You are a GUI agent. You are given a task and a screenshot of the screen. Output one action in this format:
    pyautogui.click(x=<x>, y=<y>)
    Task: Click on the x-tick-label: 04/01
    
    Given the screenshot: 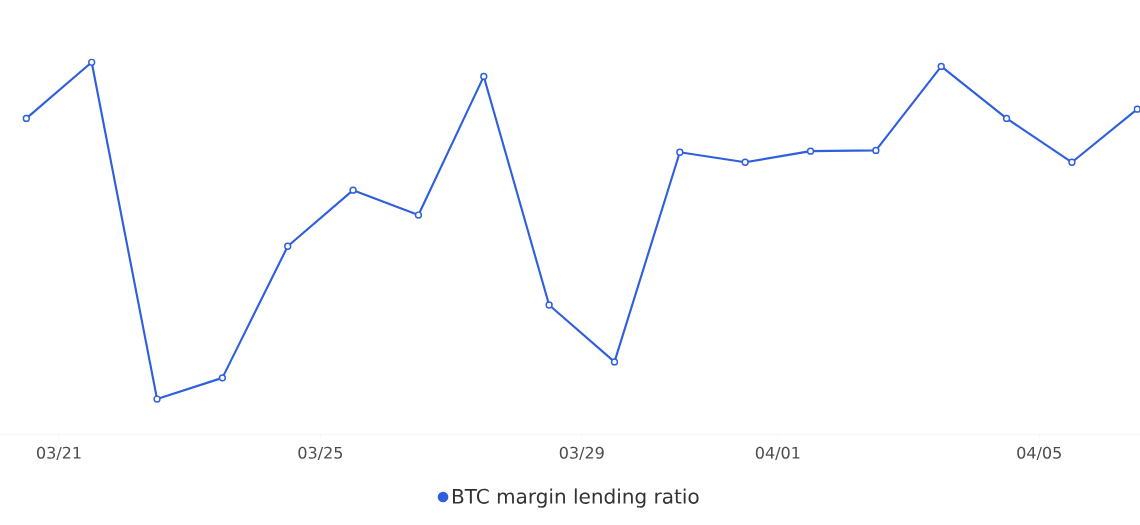 What is the action you would take?
    pyautogui.click(x=777, y=453)
    